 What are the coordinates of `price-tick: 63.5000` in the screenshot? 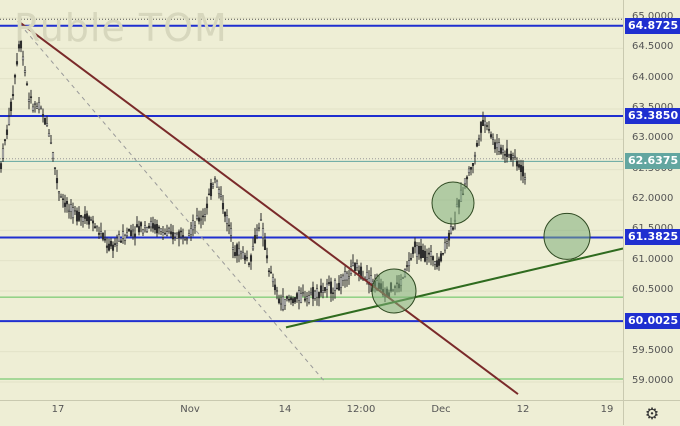 It's located at (652, 107).